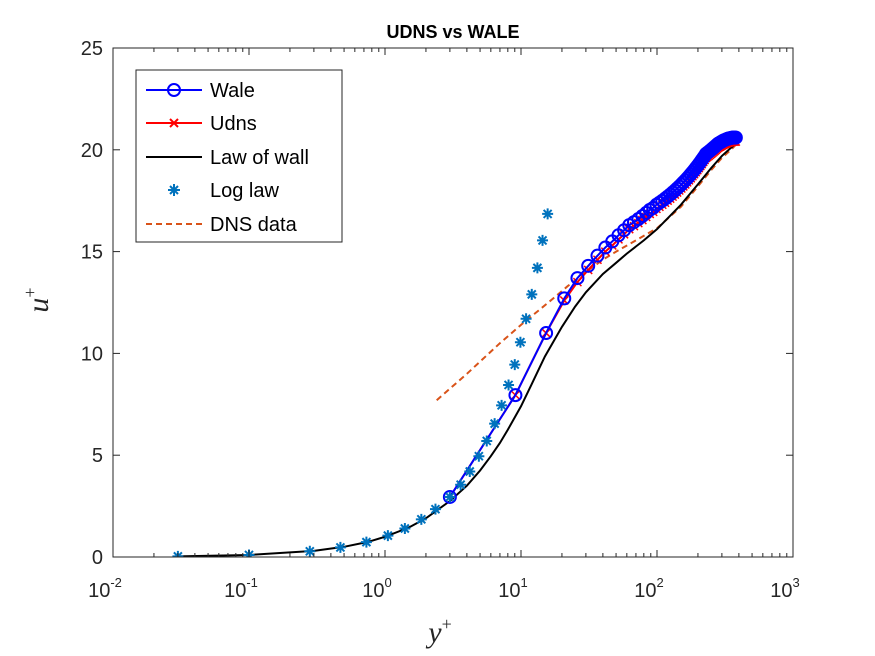  What do you see at coordinates (92, 253) in the screenshot?
I see `y-tick-label: 15` at bounding box center [92, 253].